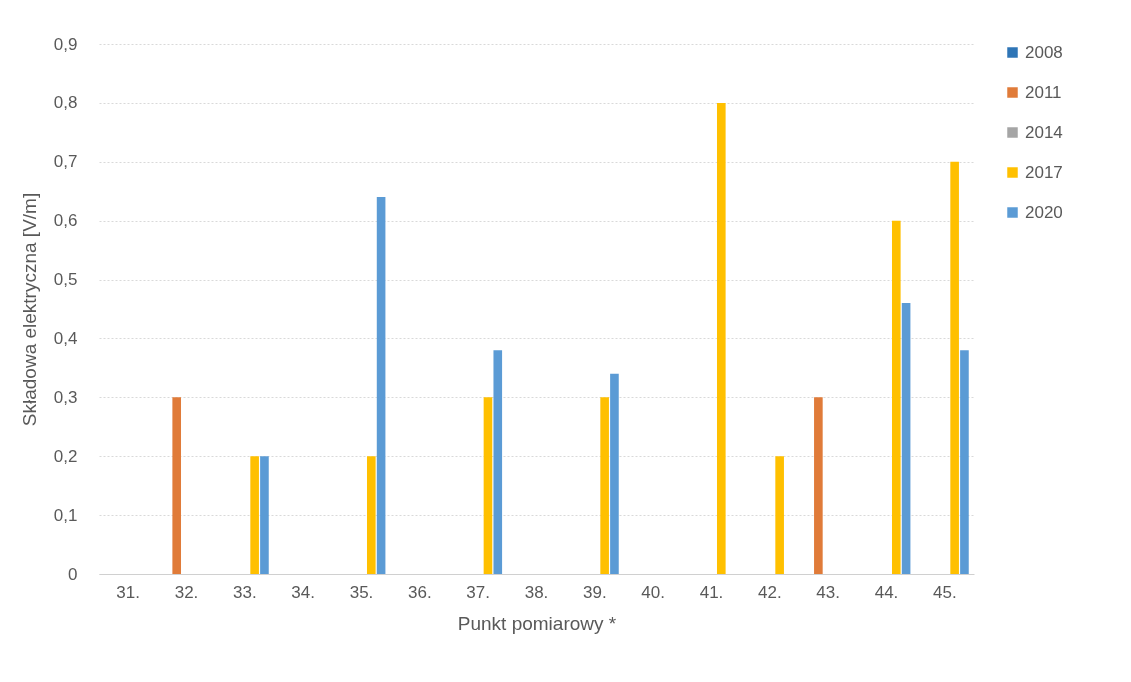 The width and height of the screenshot is (1131, 682). I want to click on x-tick-label: 36., so click(420, 592).